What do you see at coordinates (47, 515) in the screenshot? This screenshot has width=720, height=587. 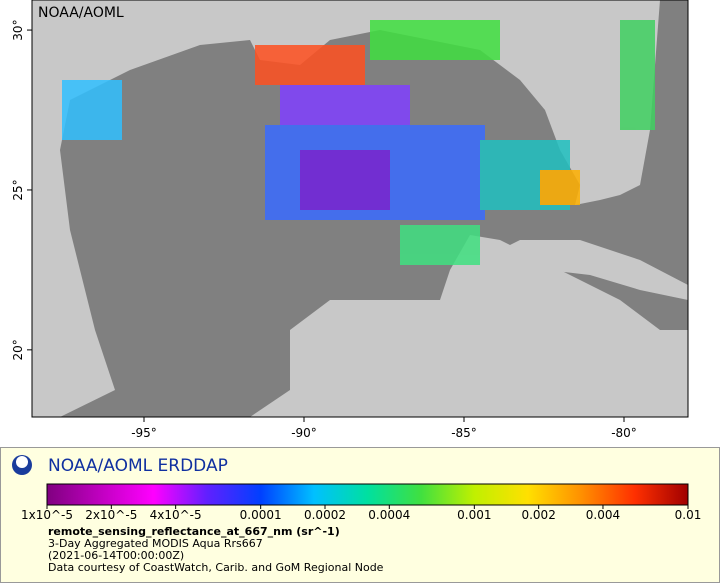 I see `colorbar-label: 1x10^-5` at bounding box center [47, 515].